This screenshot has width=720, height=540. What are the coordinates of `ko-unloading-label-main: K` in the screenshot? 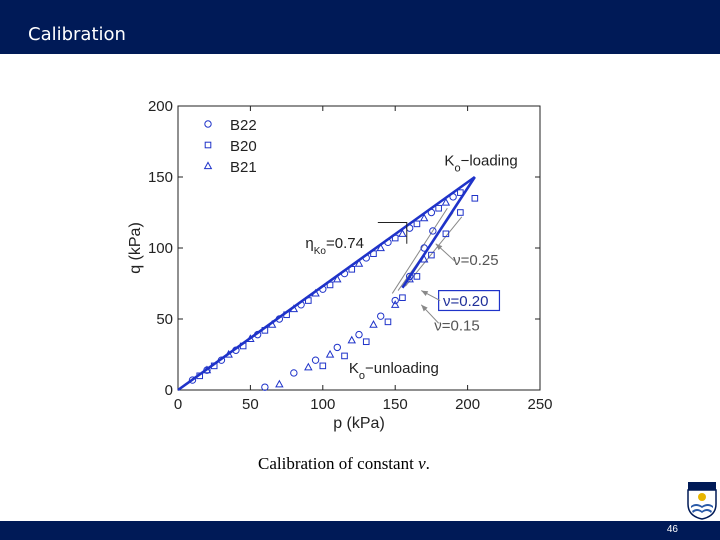 It's located at (354, 368).